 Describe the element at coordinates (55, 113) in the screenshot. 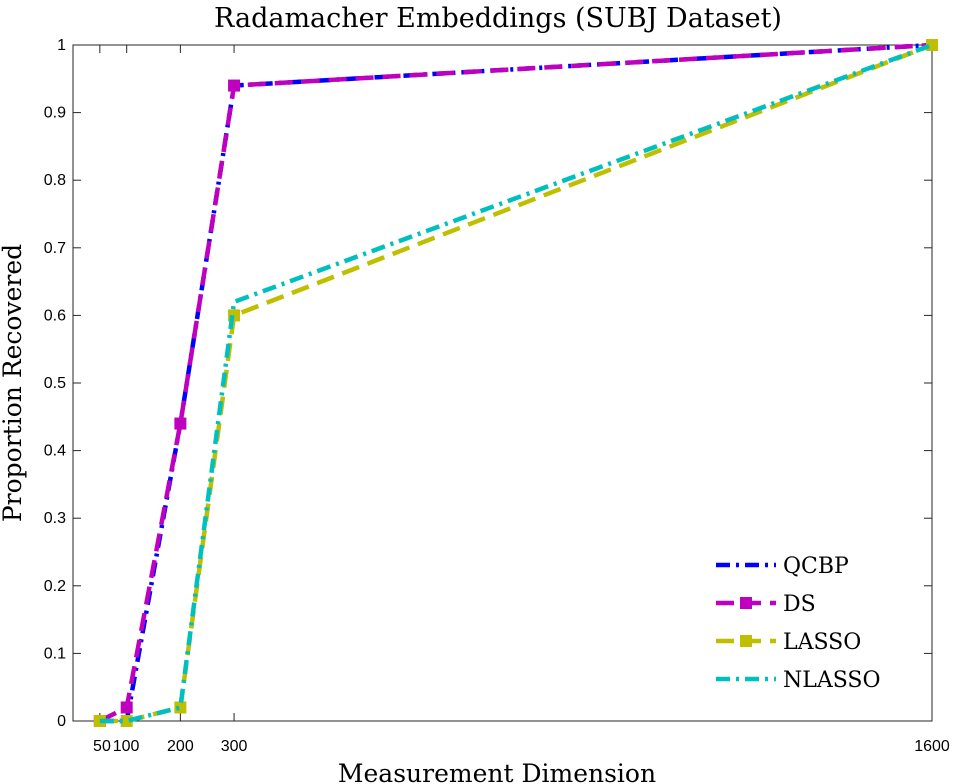

I see `y-tick-label: 0.9` at that location.